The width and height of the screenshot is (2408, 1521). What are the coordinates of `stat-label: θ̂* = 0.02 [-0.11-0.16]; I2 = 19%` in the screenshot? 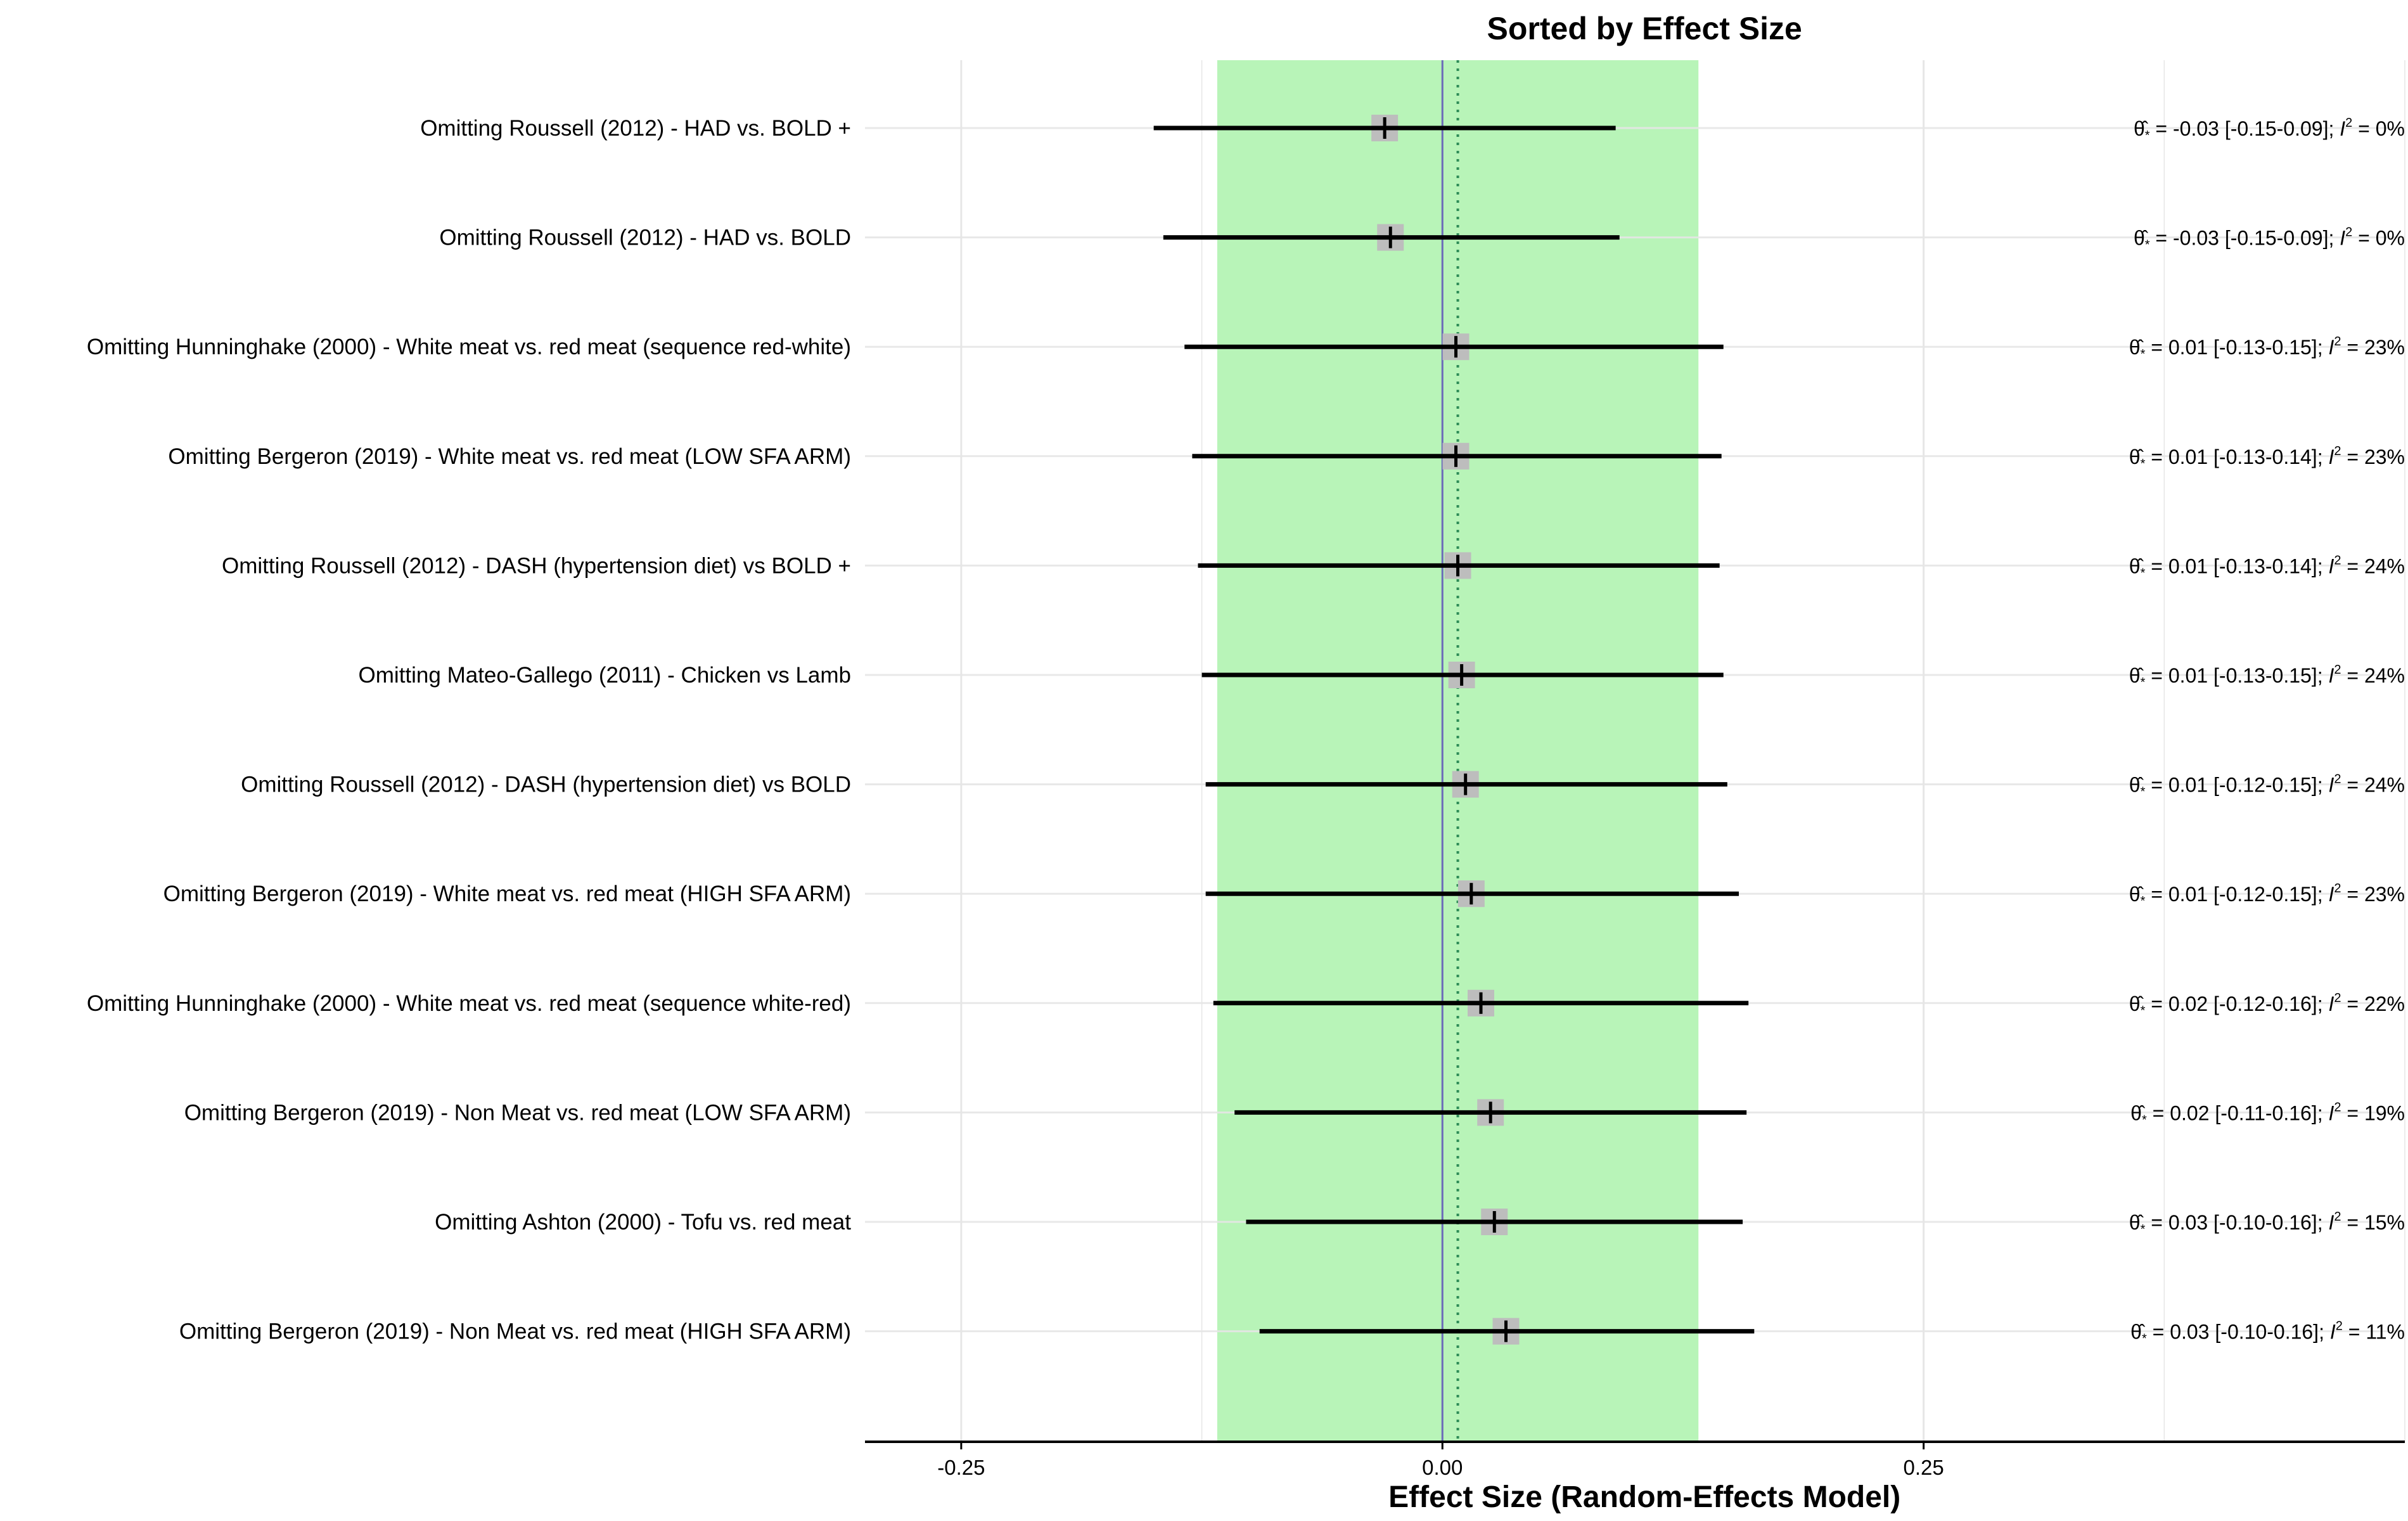 It's located at (2267, 1113).